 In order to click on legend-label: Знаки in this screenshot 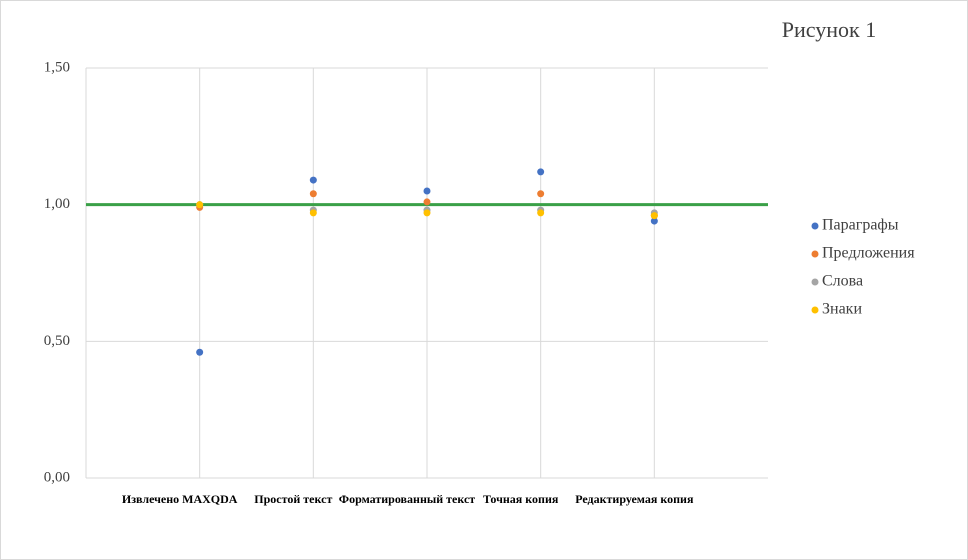, I will do `click(842, 309)`.